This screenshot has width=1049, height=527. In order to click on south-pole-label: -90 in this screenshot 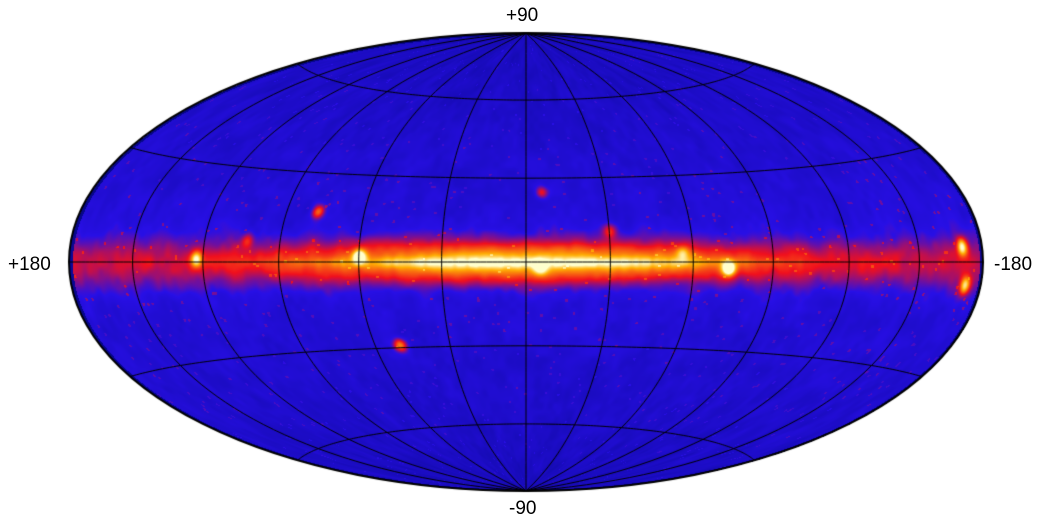, I will do `click(523, 508)`.